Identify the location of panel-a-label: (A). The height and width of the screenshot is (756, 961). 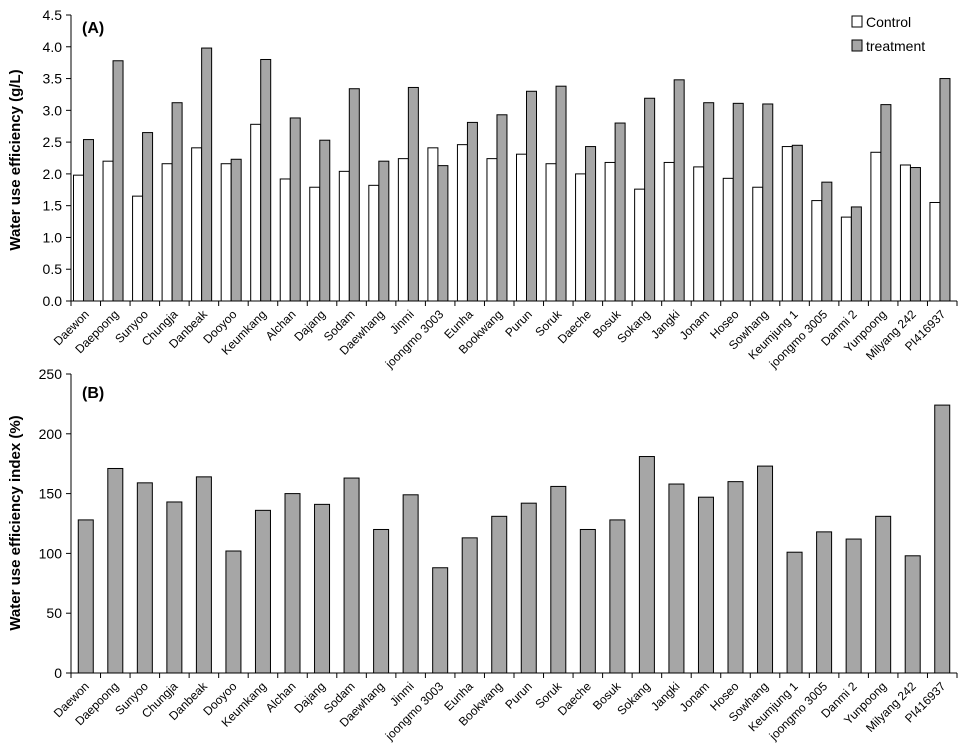
(93, 28).